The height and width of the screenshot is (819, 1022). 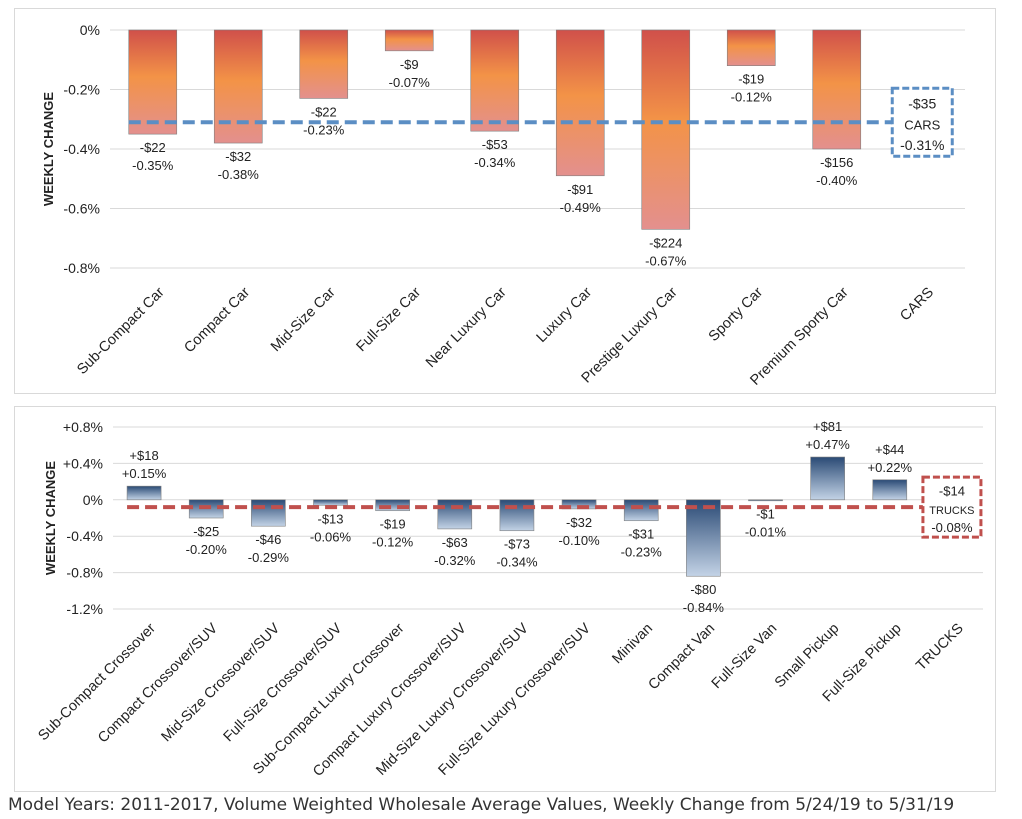 I want to click on data-label-dollar: -$156, so click(x=836, y=162).